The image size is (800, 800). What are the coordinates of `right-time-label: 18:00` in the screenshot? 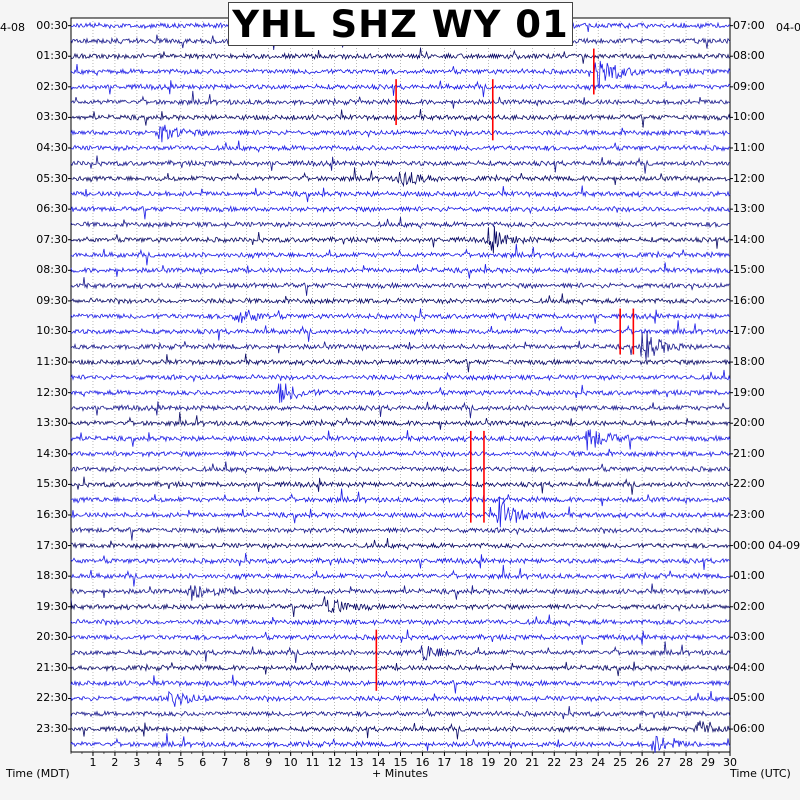 It's located at (749, 362).